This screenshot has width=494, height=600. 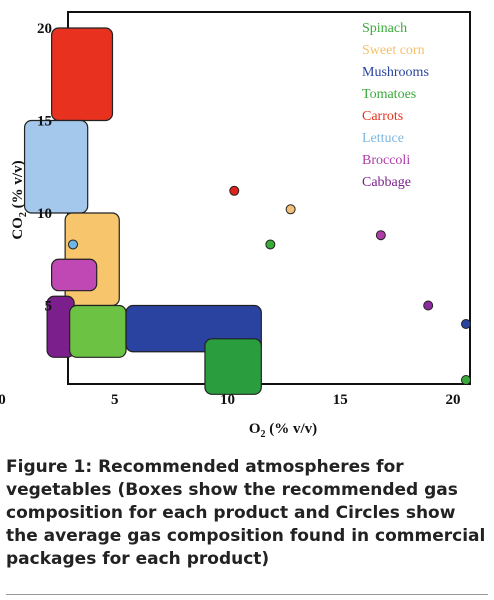 What do you see at coordinates (389, 94) in the screenshot?
I see `legend-item-tomatoes: Tomatoes` at bounding box center [389, 94].